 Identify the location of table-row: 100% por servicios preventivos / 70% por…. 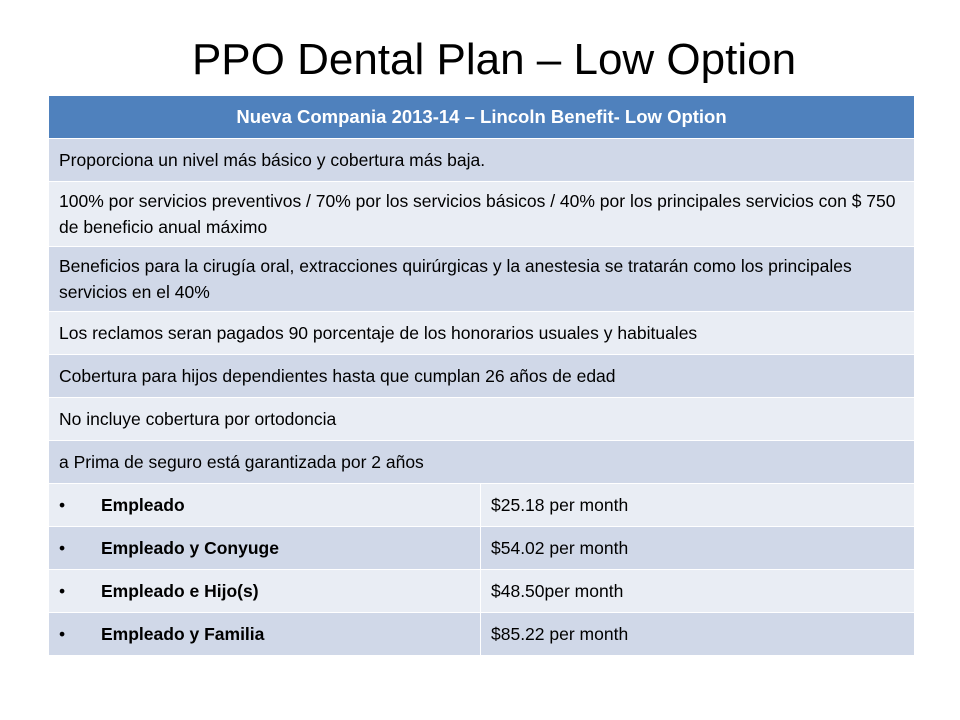
(481, 214).